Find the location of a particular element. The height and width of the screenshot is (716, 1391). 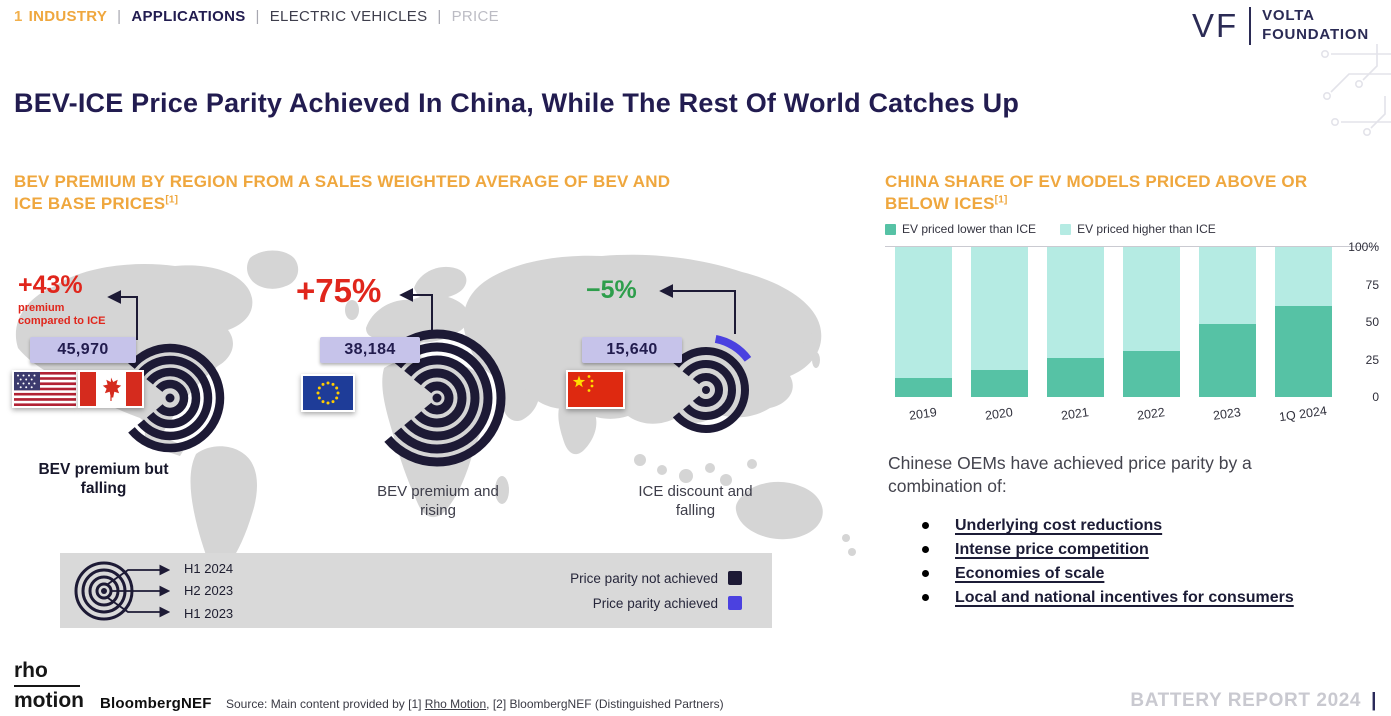

report-footer-label: BATTERY REPORT 2024 | is located at coordinates (1253, 701).